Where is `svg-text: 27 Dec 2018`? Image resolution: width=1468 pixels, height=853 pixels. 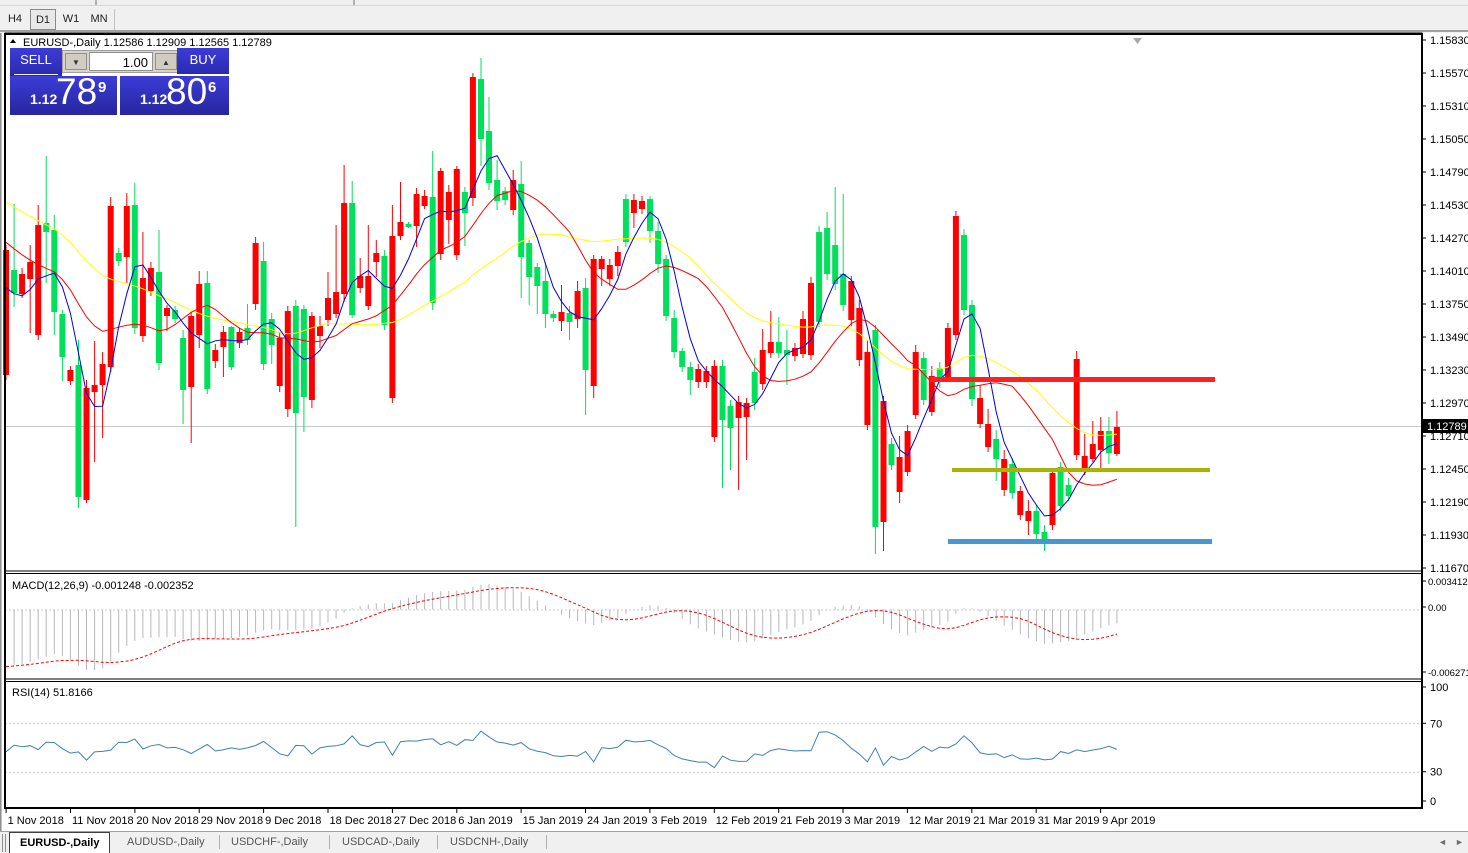
svg-text: 27 Dec 2018 is located at coordinates (425, 821).